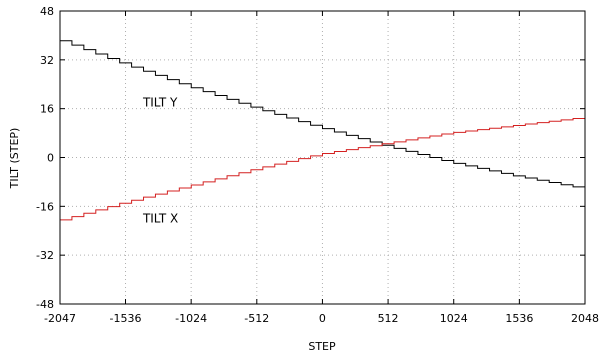 This screenshot has height=356, width=602. I want to click on series-label-tilt-x: TILT X, so click(160, 219).